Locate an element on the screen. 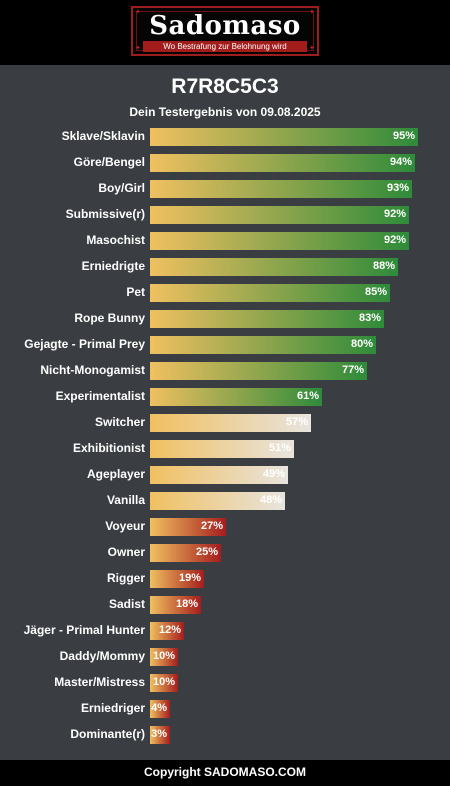  result-row: Sadist 18% is located at coordinates (225, 605).